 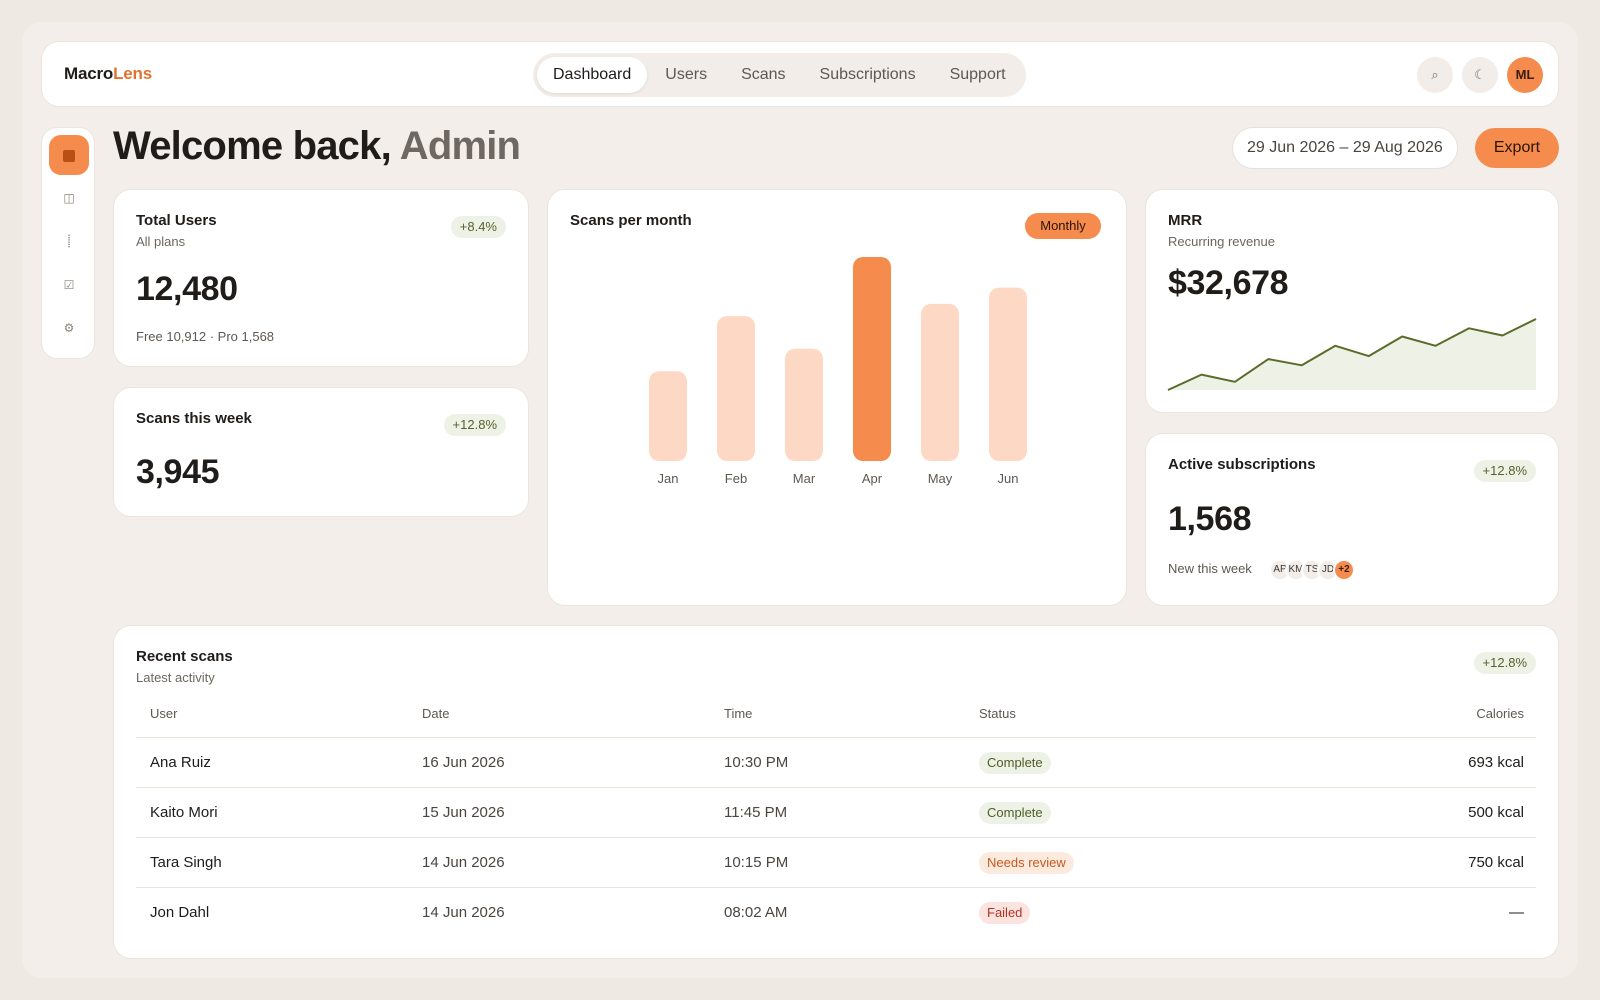 I want to click on table-cell-user: Kaito Mori, so click(x=184, y=812).